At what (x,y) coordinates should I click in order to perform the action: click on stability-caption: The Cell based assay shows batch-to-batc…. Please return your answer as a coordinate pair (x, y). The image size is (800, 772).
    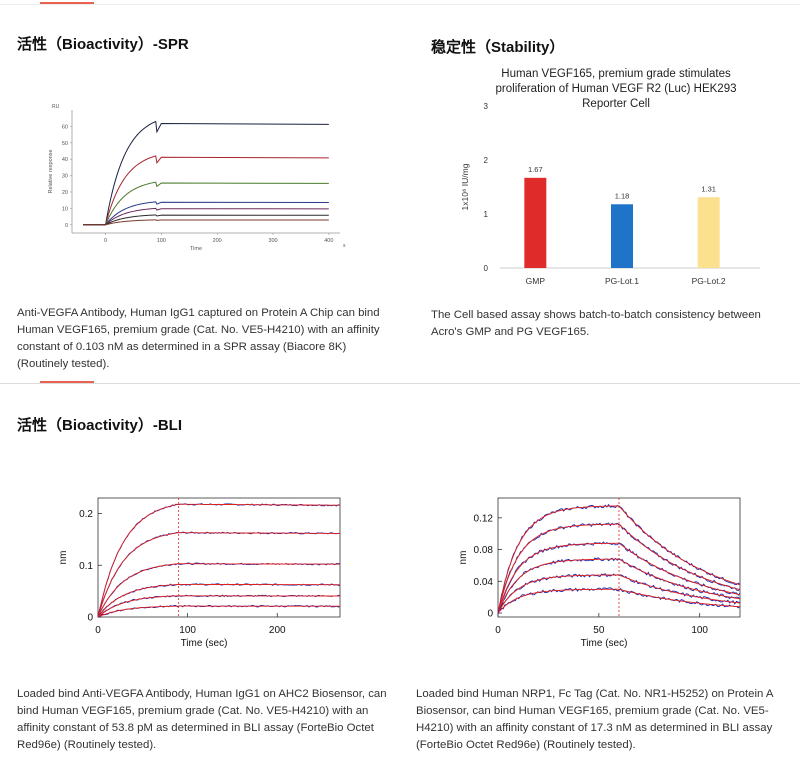
    Looking at the image, I should click on (596, 323).